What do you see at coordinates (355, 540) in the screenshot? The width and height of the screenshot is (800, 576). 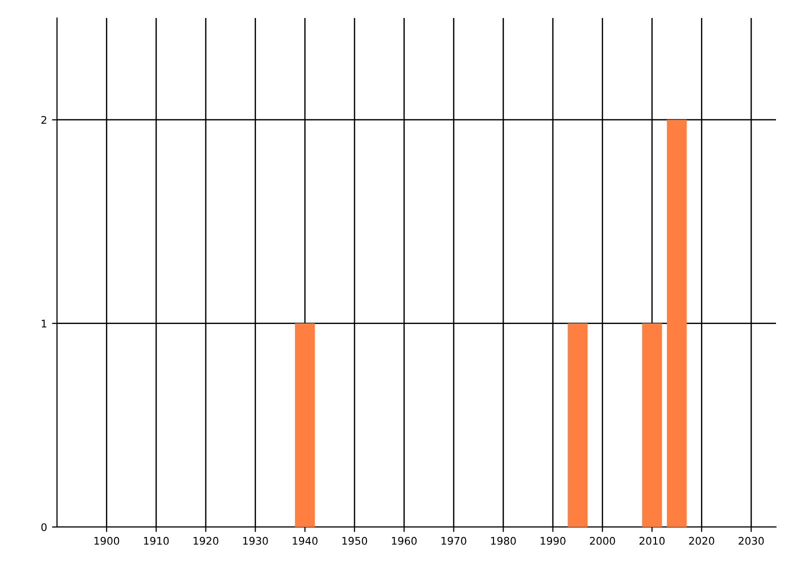 I see `x-tick-label: 1950` at bounding box center [355, 540].